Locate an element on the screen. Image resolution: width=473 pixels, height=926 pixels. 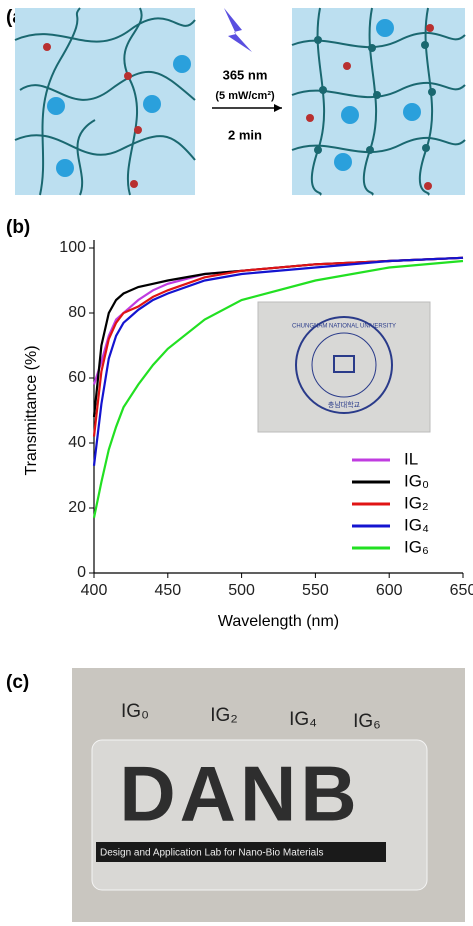
caption-bar is located at coordinates (241, 852).